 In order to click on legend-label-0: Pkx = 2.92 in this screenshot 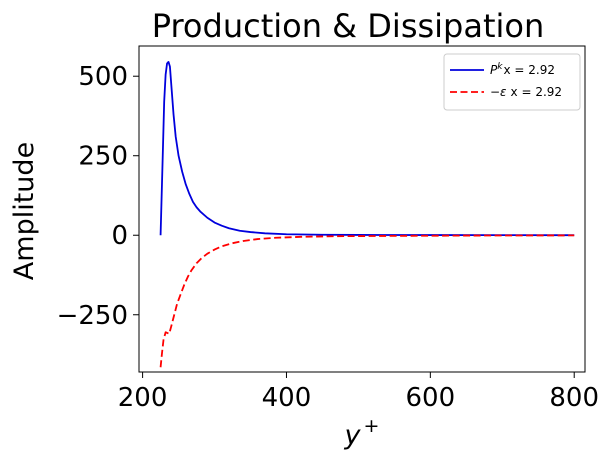, I will do `click(522, 69)`.